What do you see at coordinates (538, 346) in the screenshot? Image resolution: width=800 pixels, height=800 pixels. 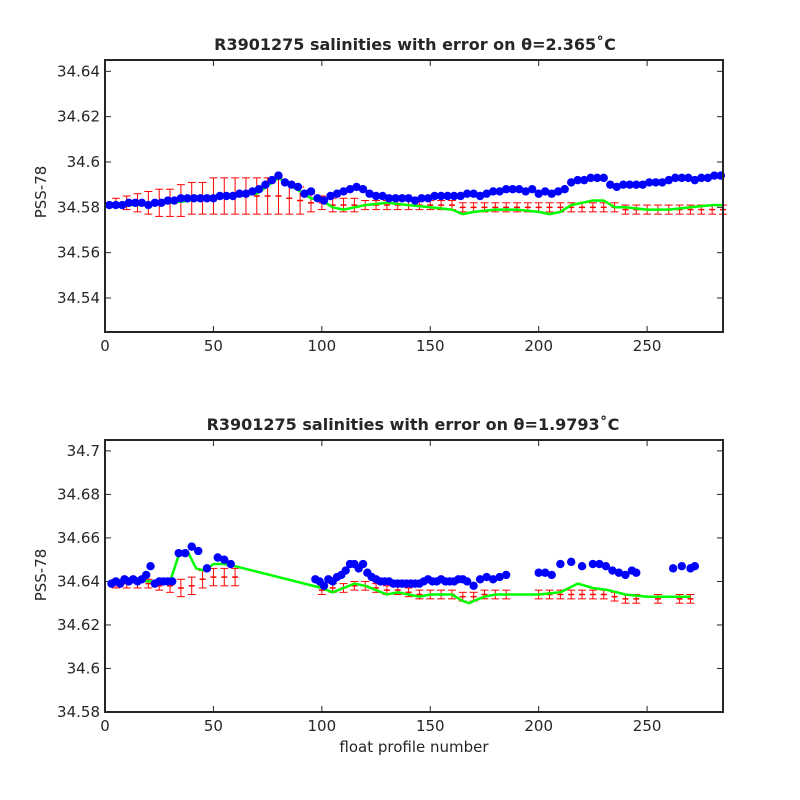 I see `x-tick-label: 200` at bounding box center [538, 346].